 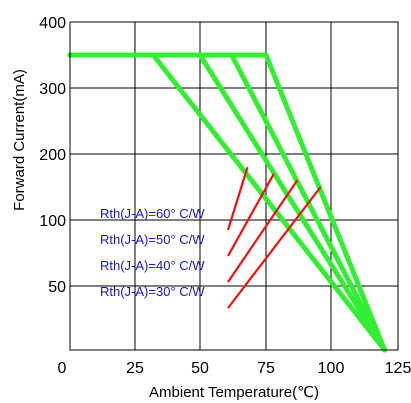 What do you see at coordinates (19, 140) in the screenshot?
I see `y-axis-title: Forward Current(mA)` at bounding box center [19, 140].